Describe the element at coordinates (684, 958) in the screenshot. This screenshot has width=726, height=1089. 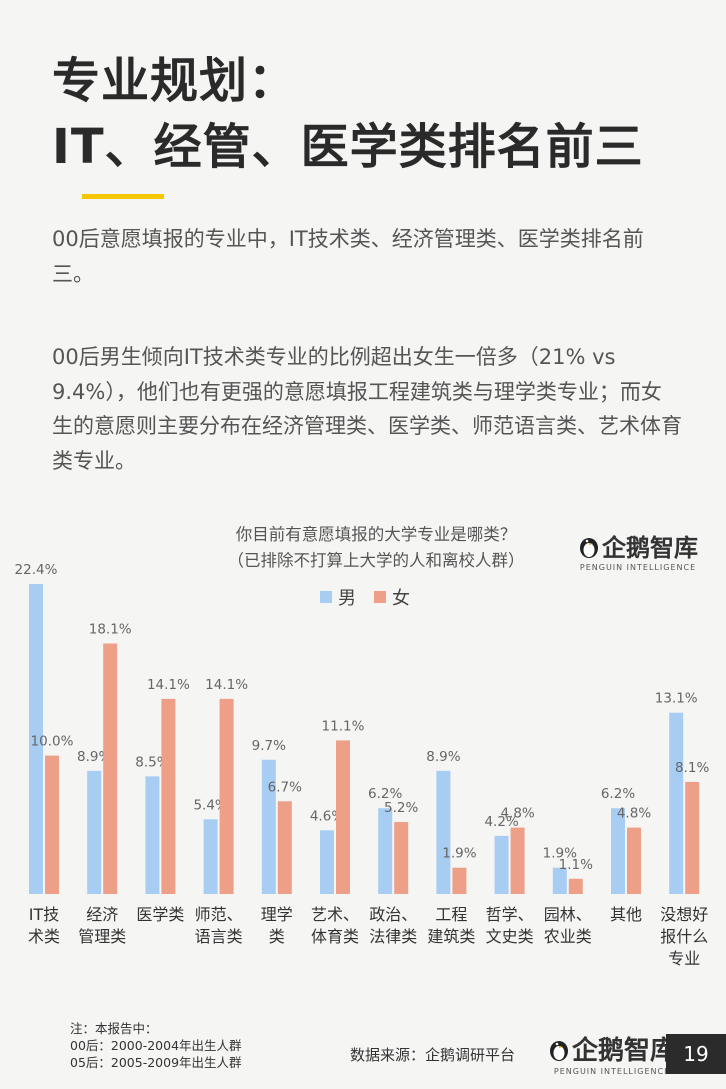
I see `category-label: 专业` at that location.